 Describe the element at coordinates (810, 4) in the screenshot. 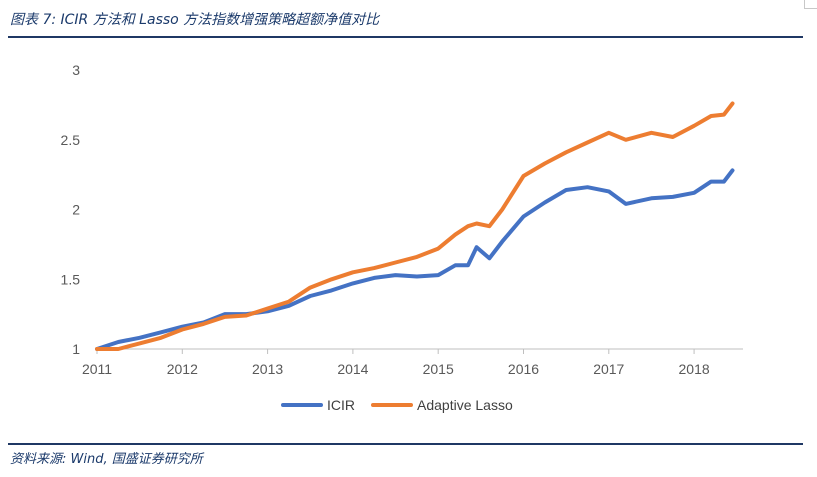

I see `corner-mark` at that location.